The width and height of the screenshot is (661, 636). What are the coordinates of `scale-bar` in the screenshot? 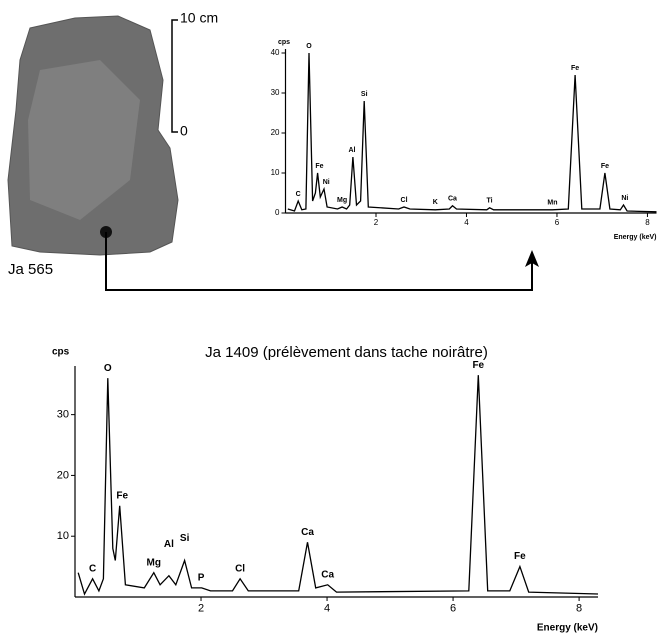 It's located at (174, 76).